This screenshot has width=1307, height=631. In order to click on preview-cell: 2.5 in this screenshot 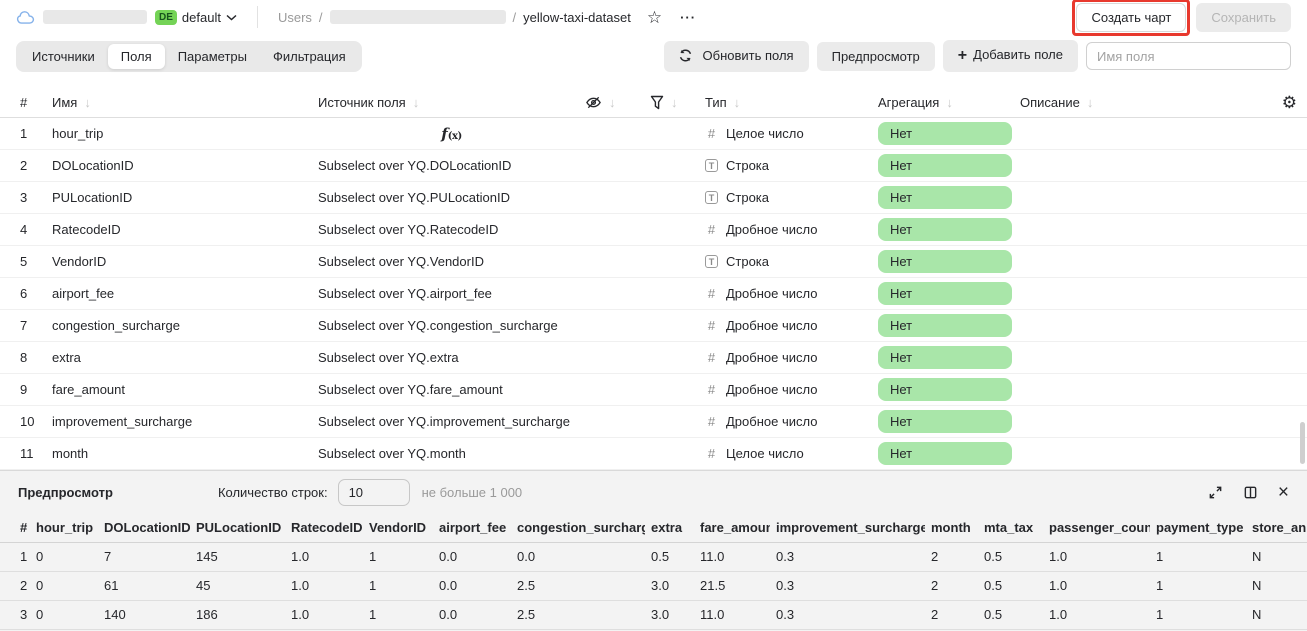, I will do `click(578, 586)`.